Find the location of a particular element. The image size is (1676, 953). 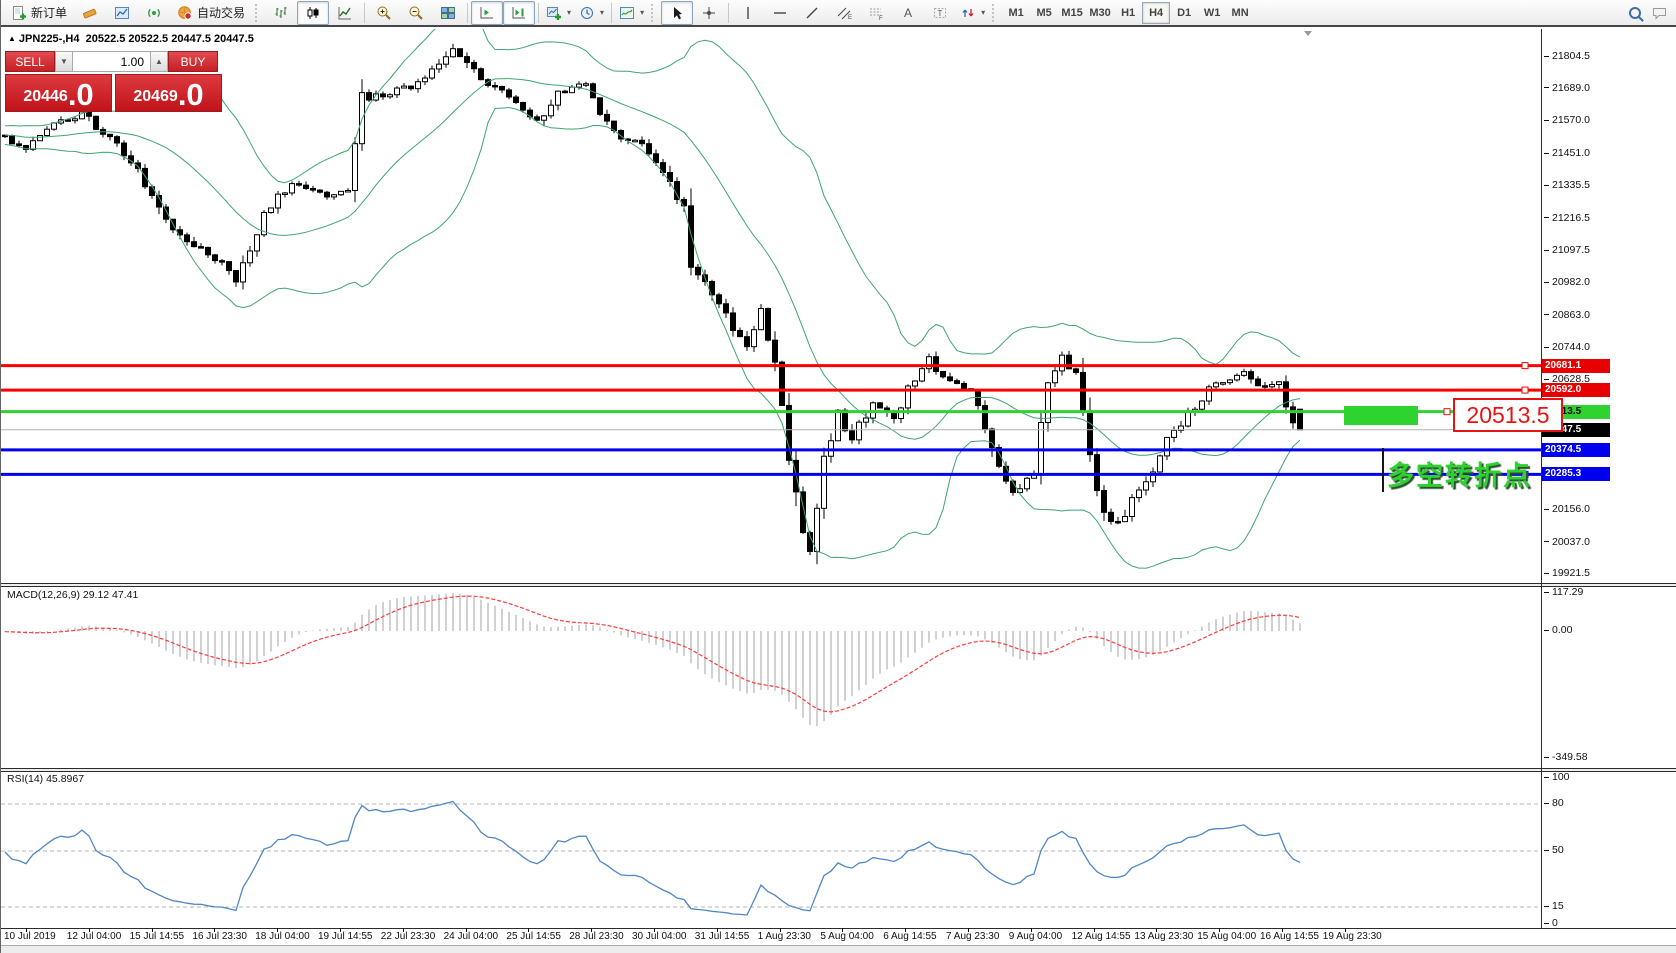

new-chart-dropdown: ▾ is located at coordinates (558, 13).